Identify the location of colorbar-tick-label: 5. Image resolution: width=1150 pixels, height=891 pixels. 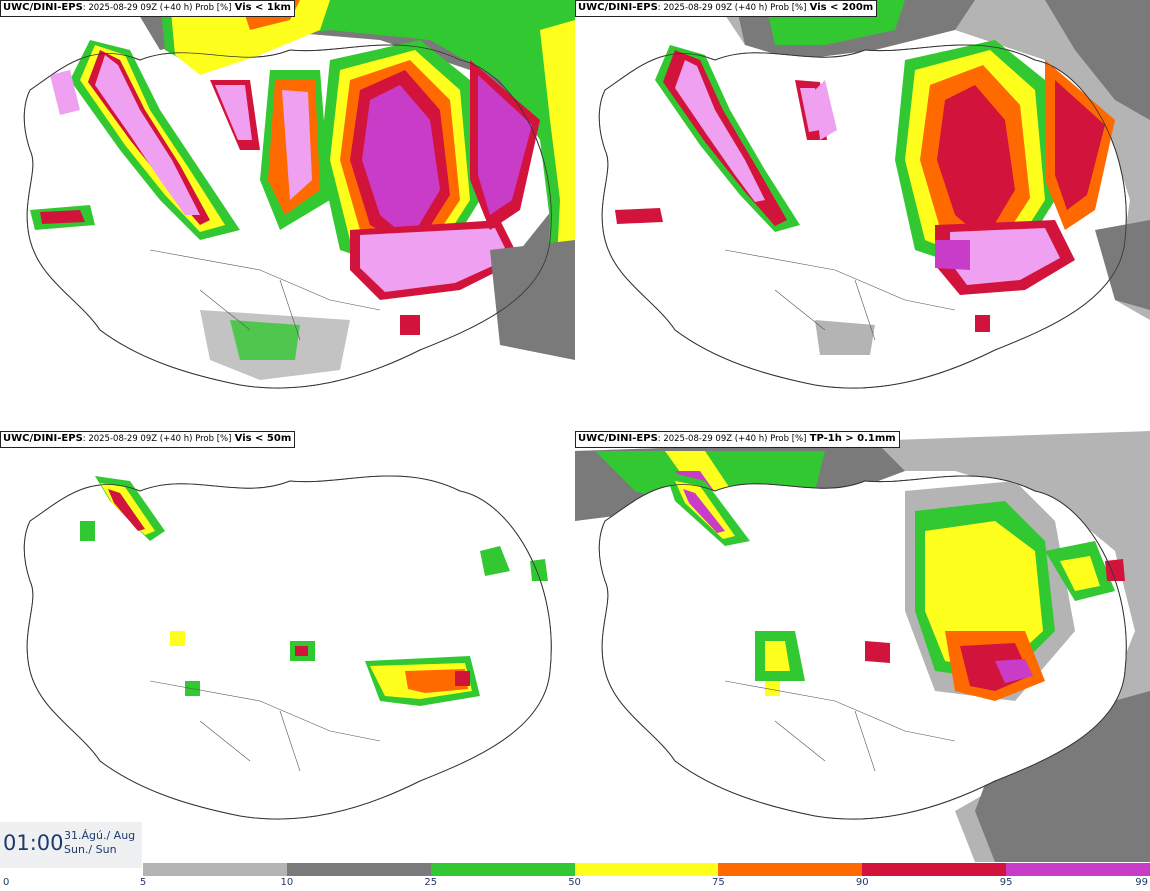
(143, 882).